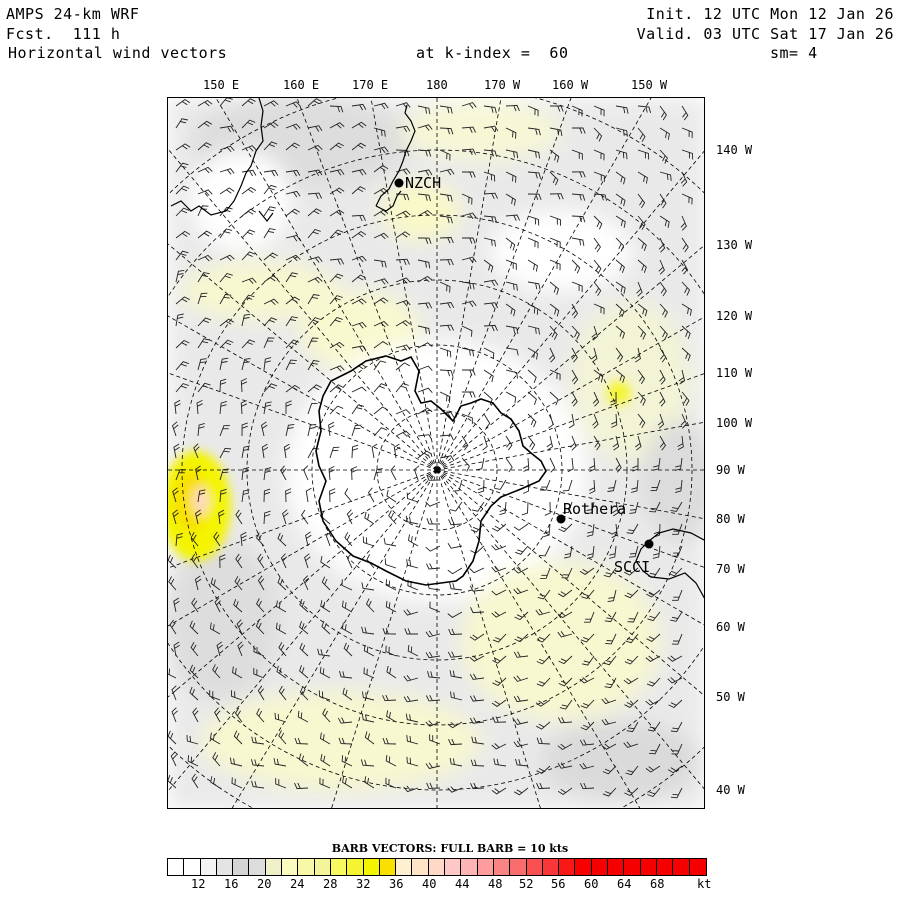 The width and height of the screenshot is (900, 900). What do you see at coordinates (570, 85) in the screenshot?
I see `lon-label: 160 W` at bounding box center [570, 85].